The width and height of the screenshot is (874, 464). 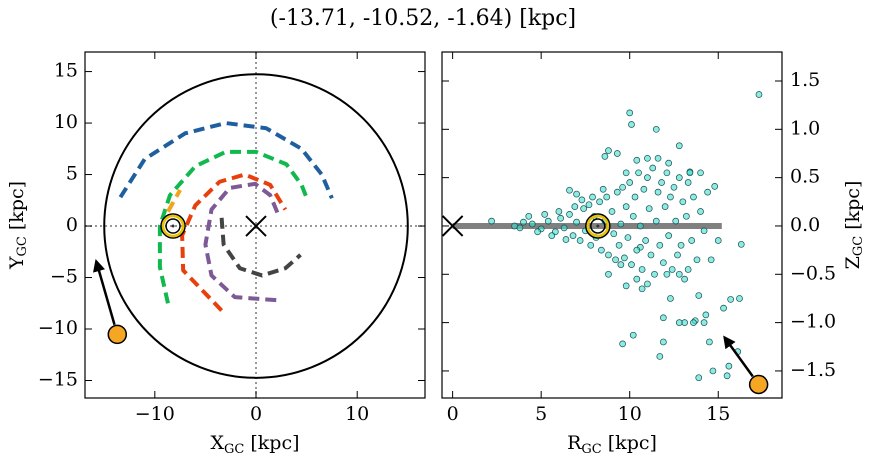 What do you see at coordinates (574, 443) in the screenshot?
I see `axis-label-main: R` at bounding box center [574, 443].